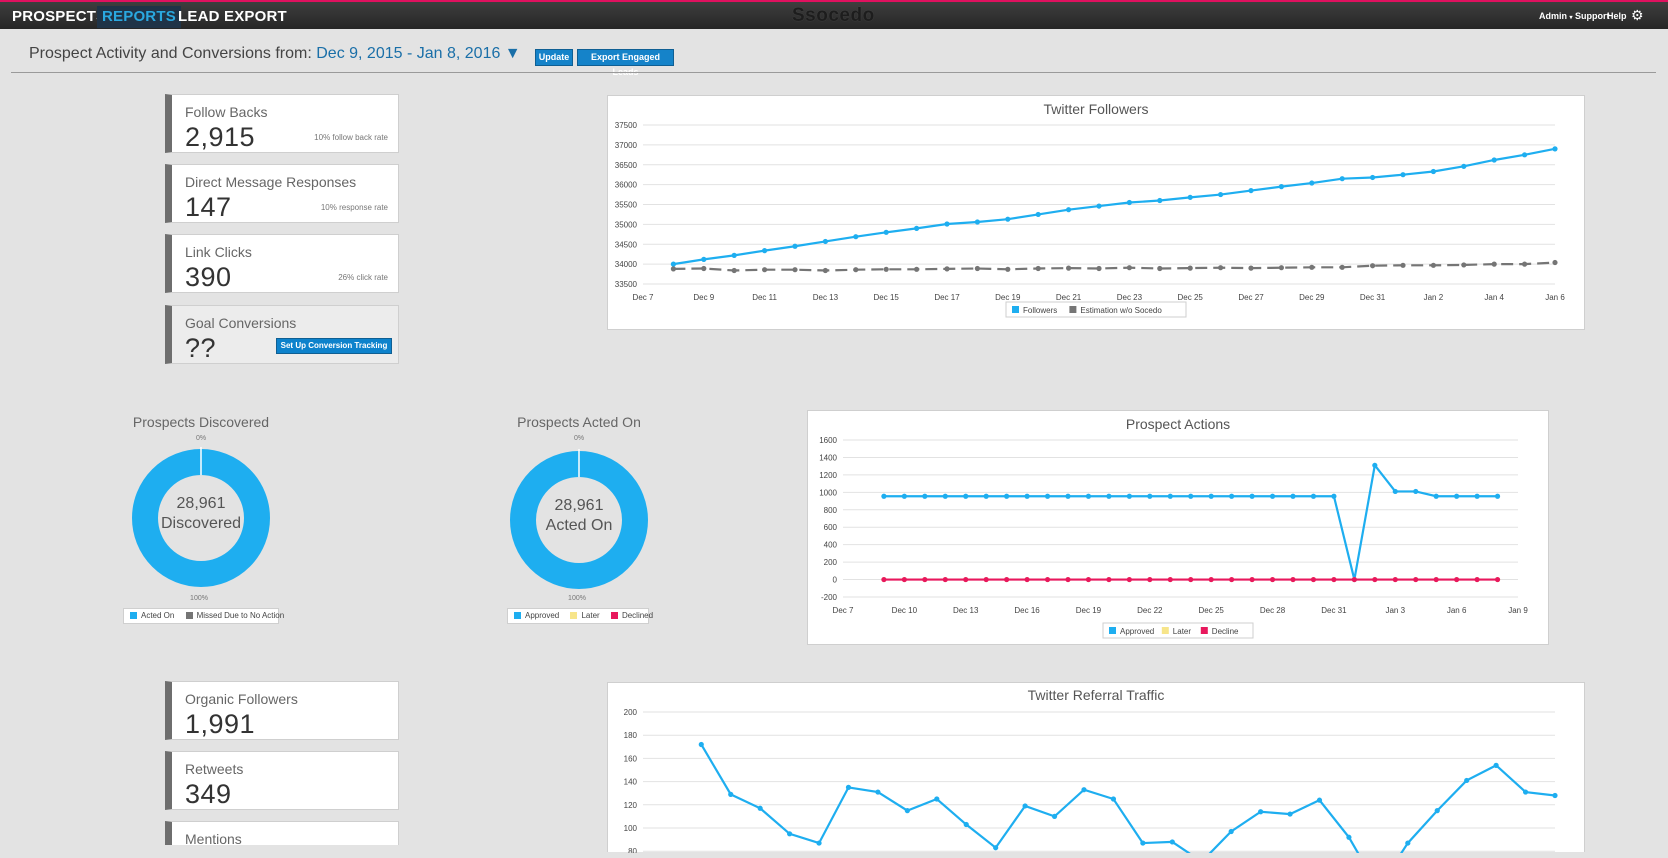 This screenshot has width=1668, height=858. I want to click on chart-title: Prospect Actions, so click(1178, 424).